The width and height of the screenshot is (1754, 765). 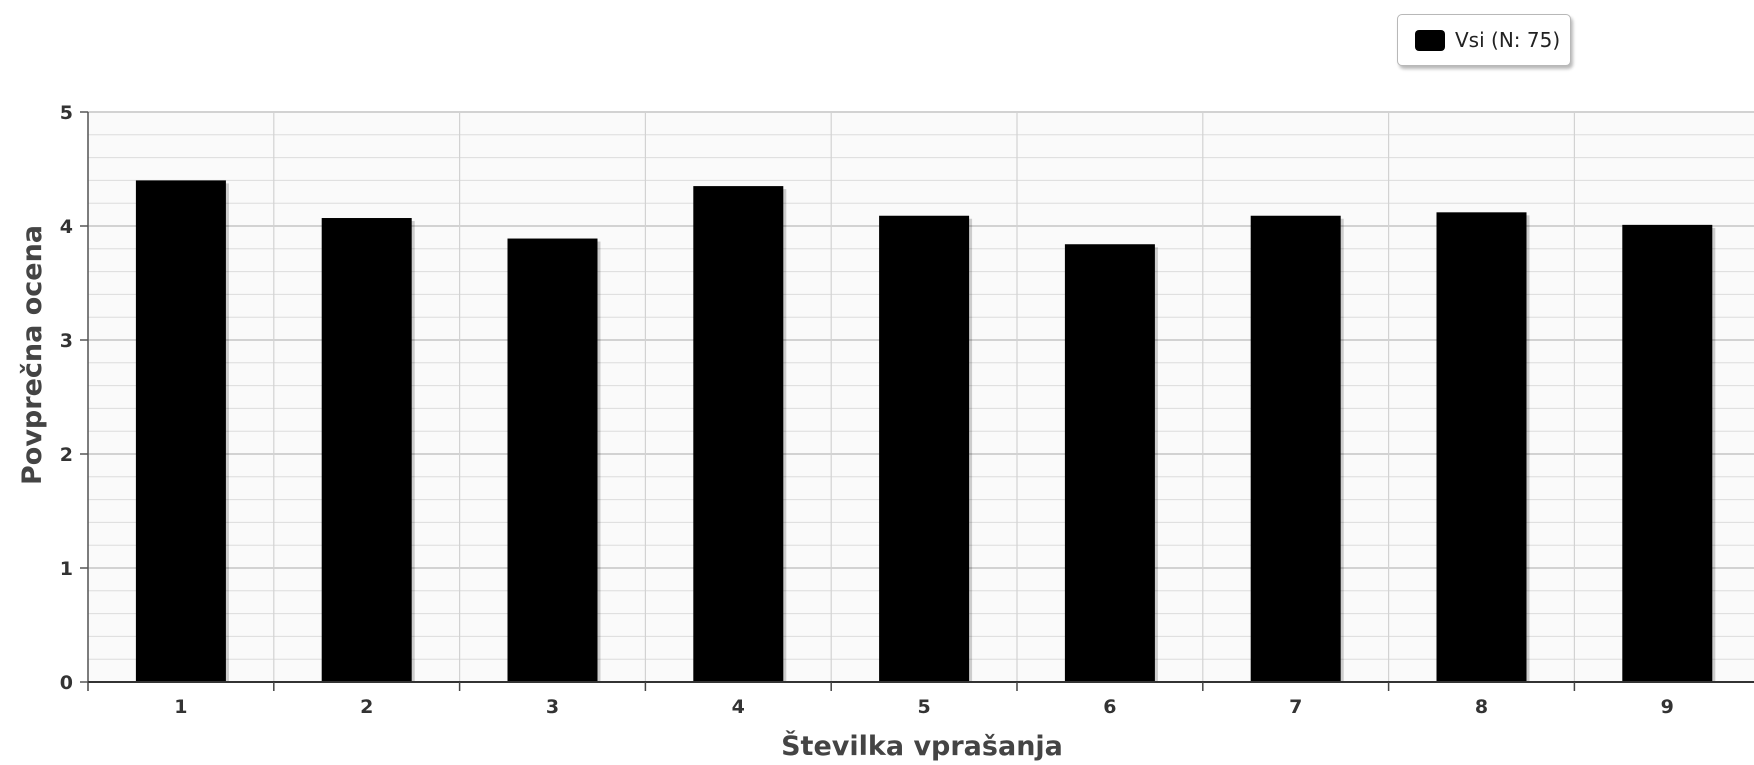 What do you see at coordinates (1430, 40) in the screenshot?
I see `legend-swatch` at bounding box center [1430, 40].